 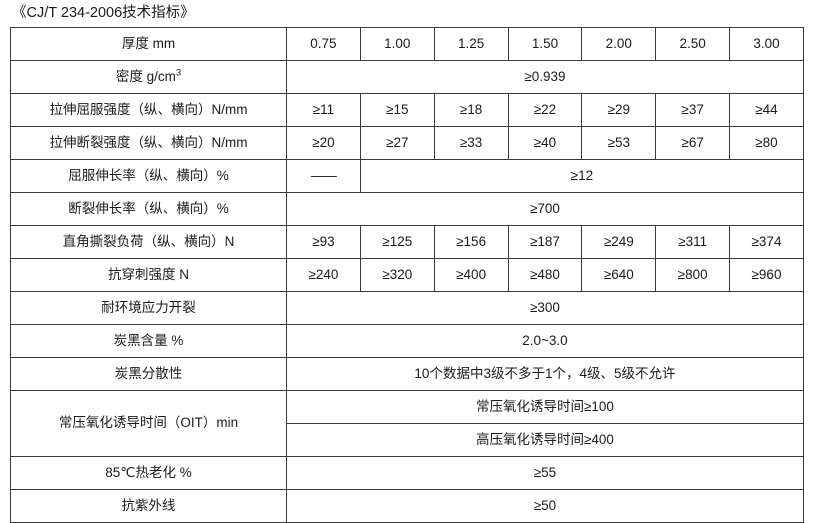 I want to click on row-label-carbon-black-dispersion: 炭黑分散性, so click(x=148, y=374).